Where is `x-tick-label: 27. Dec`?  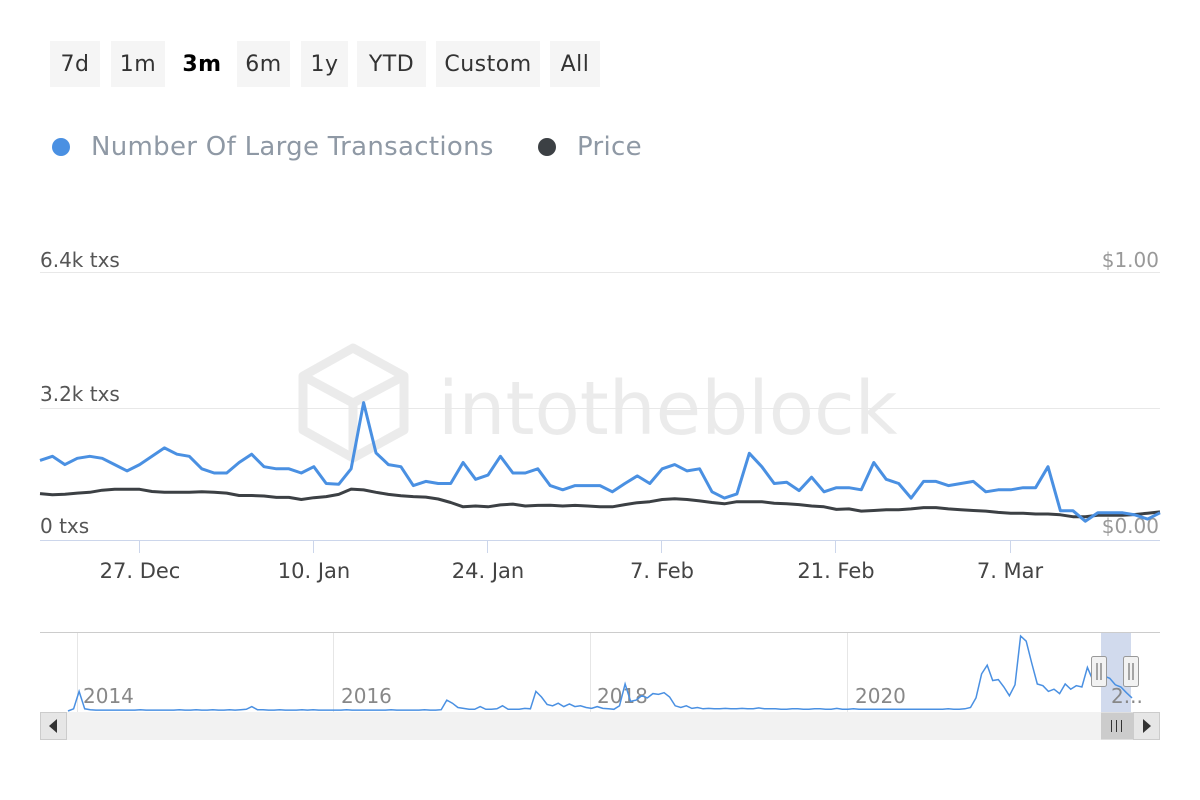 x-tick-label: 27. Dec is located at coordinates (140, 571).